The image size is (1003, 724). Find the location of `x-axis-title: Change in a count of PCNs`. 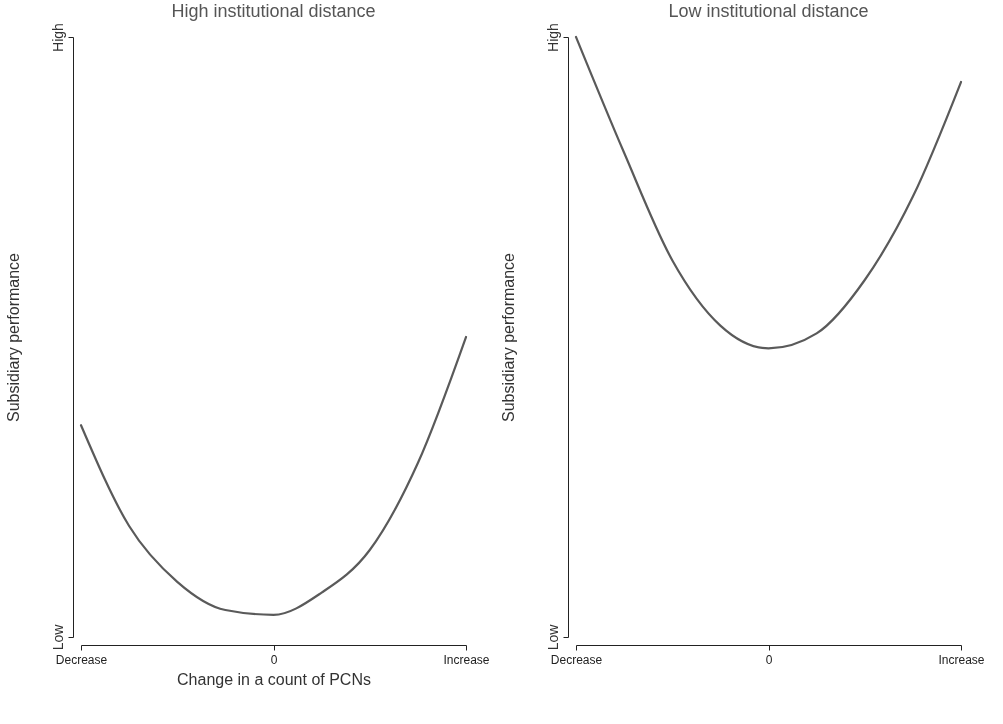

x-axis-title: Change in a count of PCNs is located at coordinates (274, 679).